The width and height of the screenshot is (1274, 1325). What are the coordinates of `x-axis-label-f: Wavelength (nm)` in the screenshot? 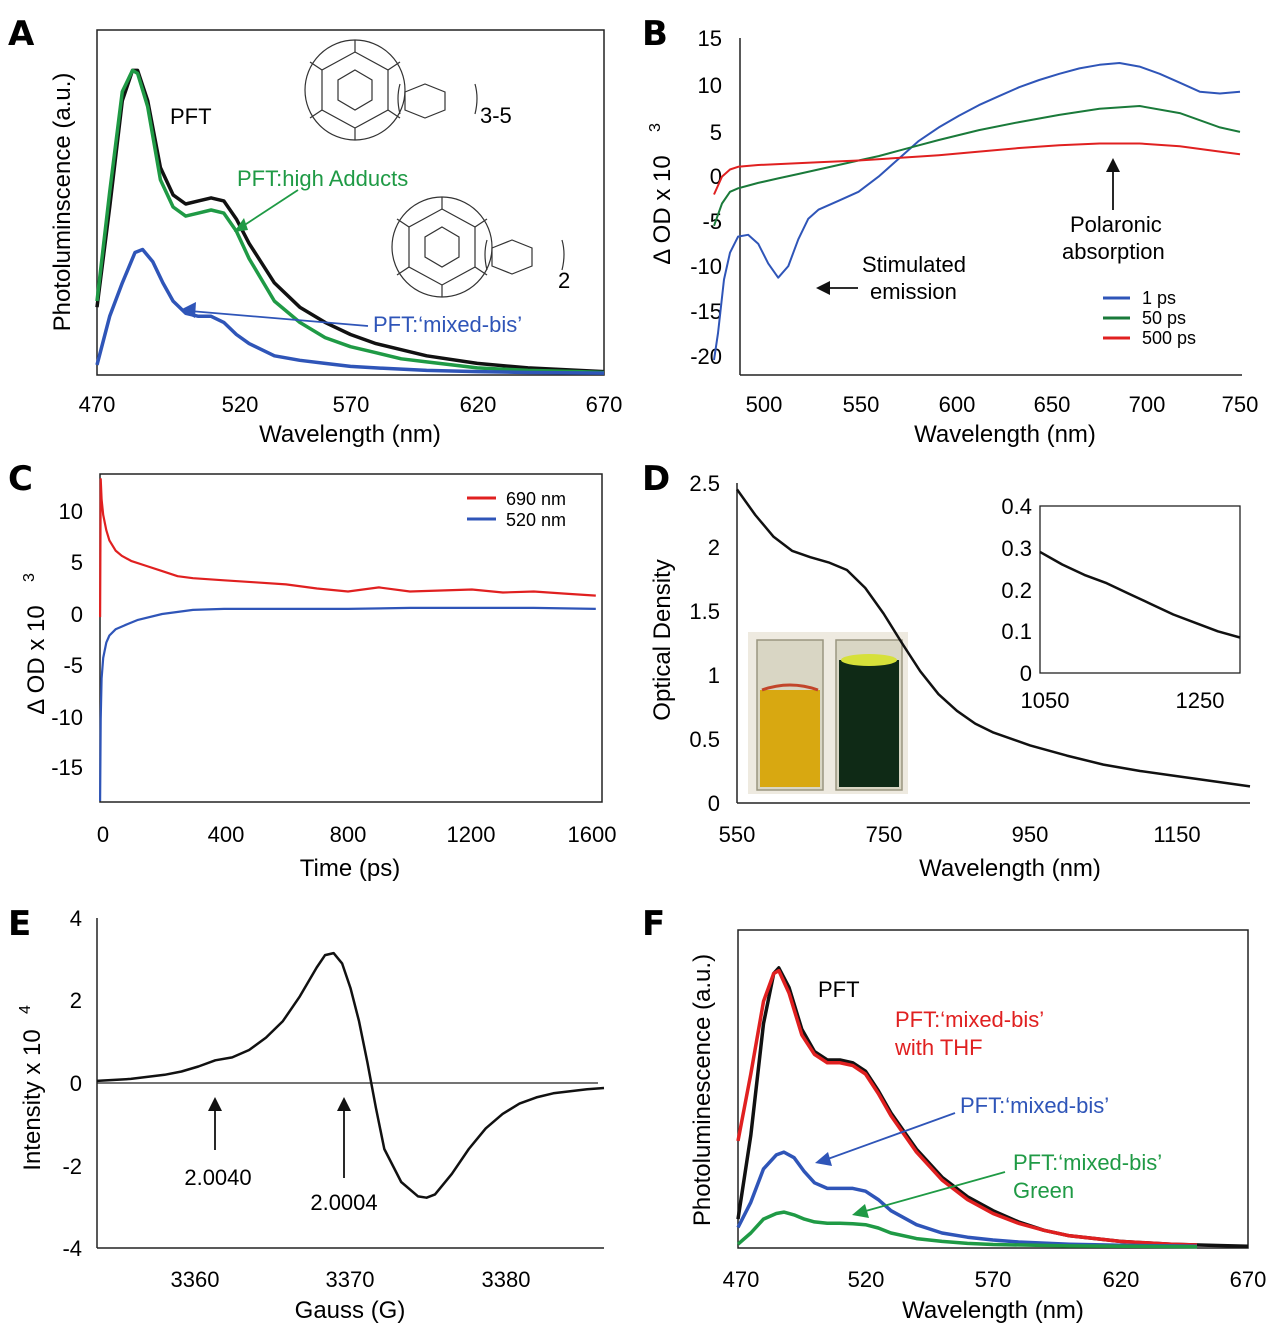 It's located at (993, 1310).